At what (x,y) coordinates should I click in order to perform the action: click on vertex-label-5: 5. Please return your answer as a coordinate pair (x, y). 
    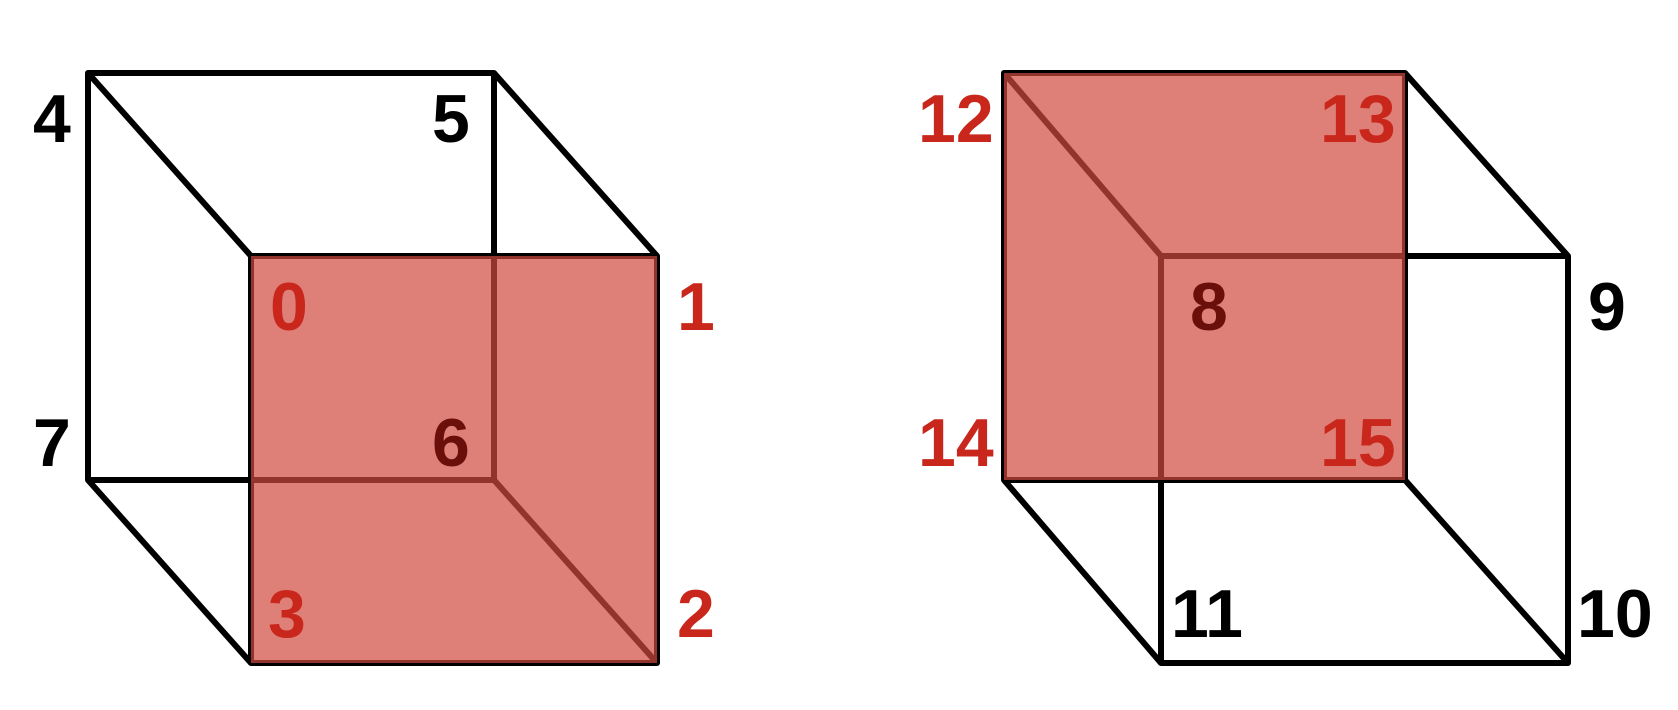
    Looking at the image, I should click on (451, 119).